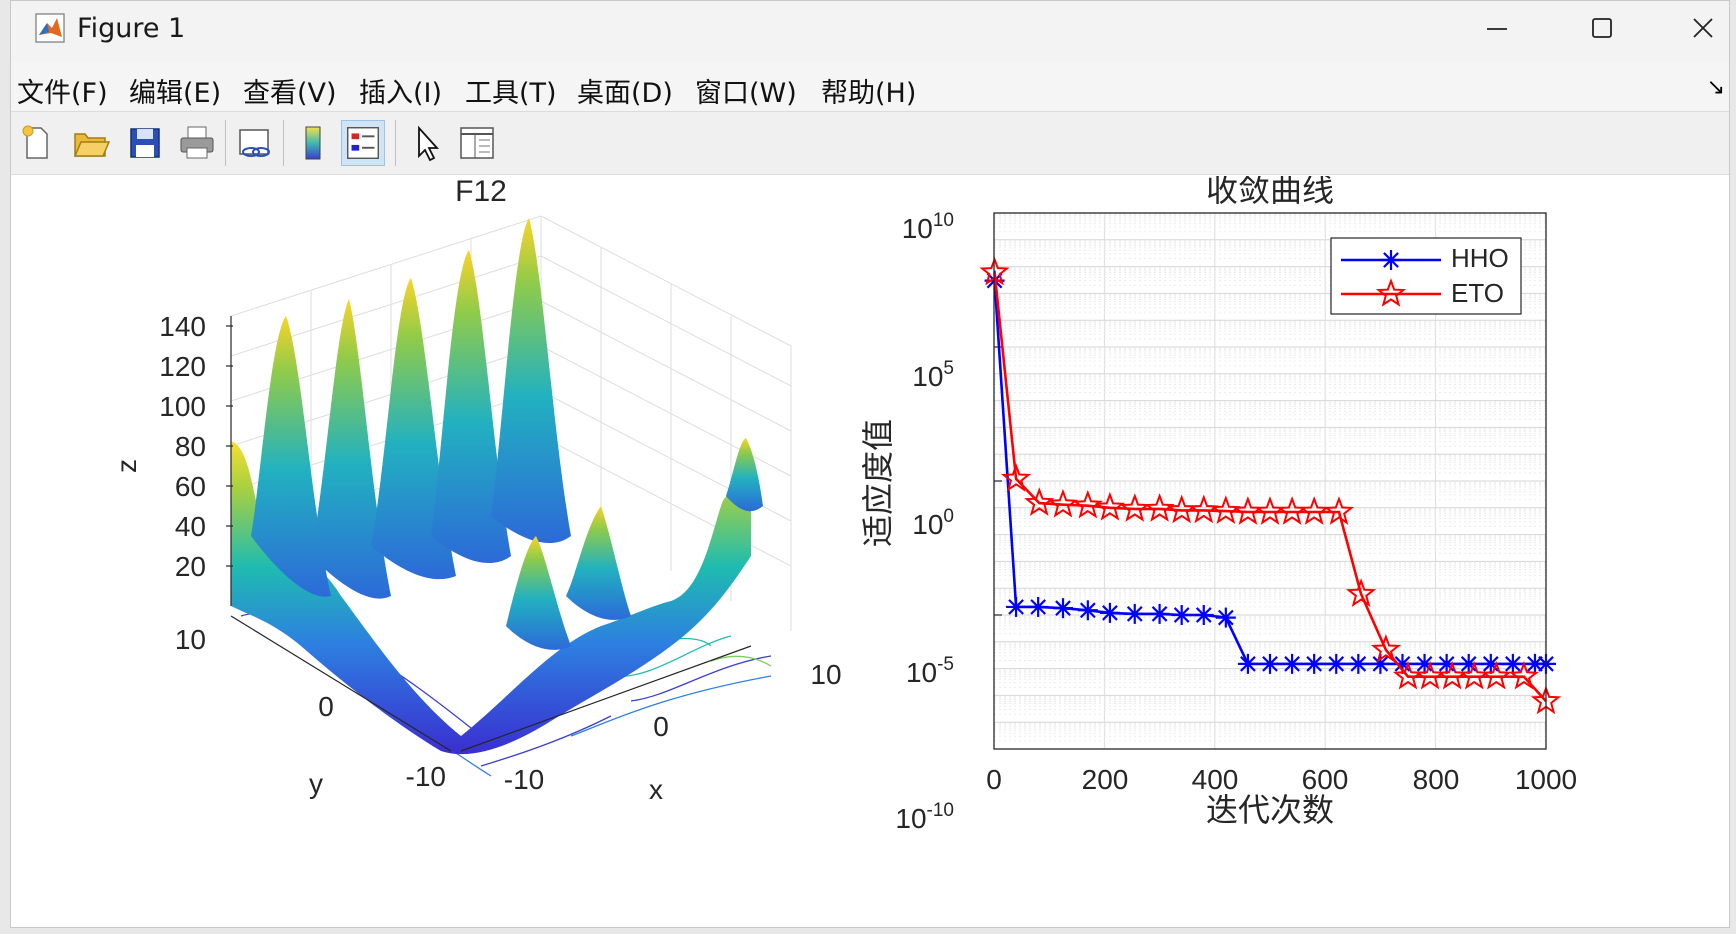 This screenshot has width=1736, height=934. Describe the element at coordinates (37, 143) in the screenshot. I see `new-figure-icon` at that location.